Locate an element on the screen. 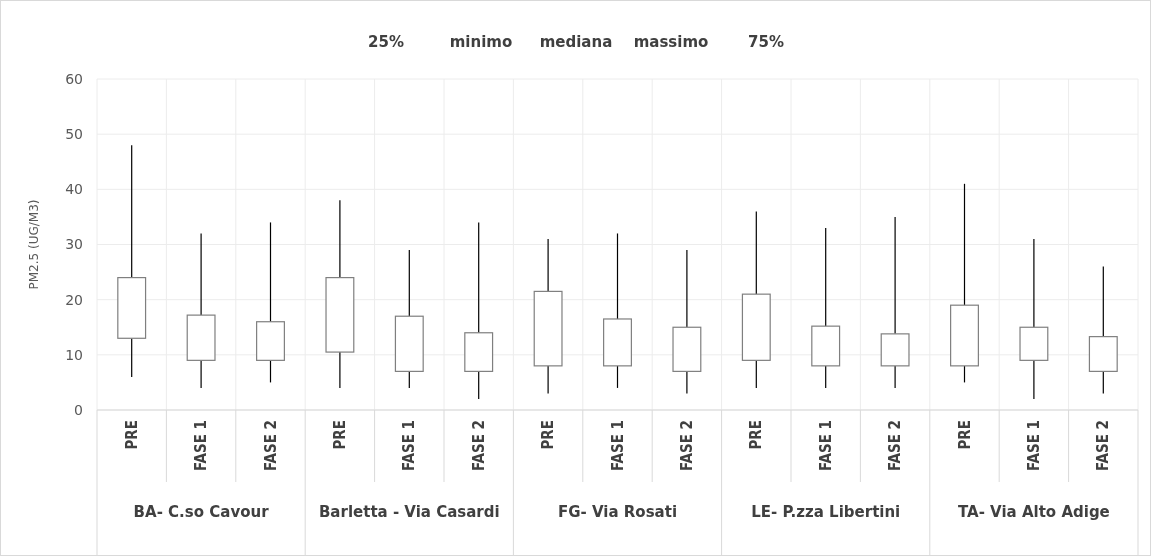 The image size is (1151, 556). text: FG- Via Rosati is located at coordinates (617, 512).